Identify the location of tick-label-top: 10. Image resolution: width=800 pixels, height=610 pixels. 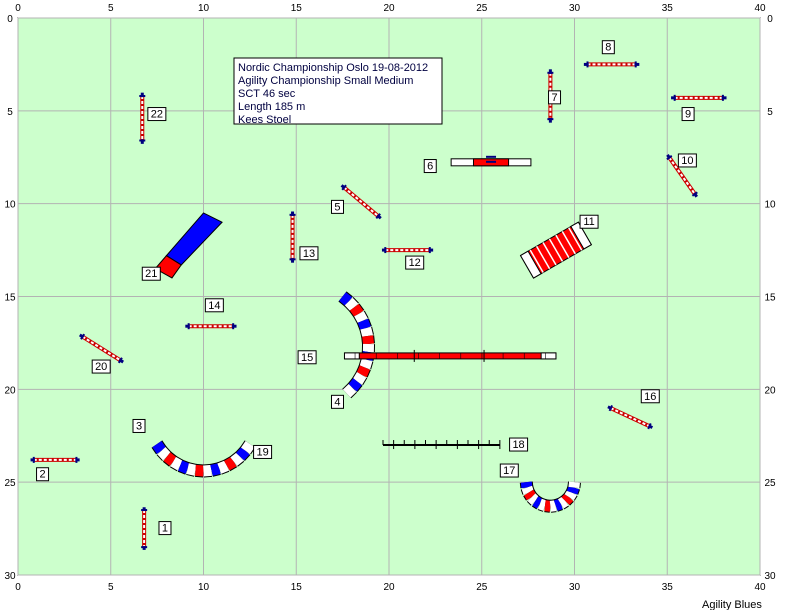
(204, 8).